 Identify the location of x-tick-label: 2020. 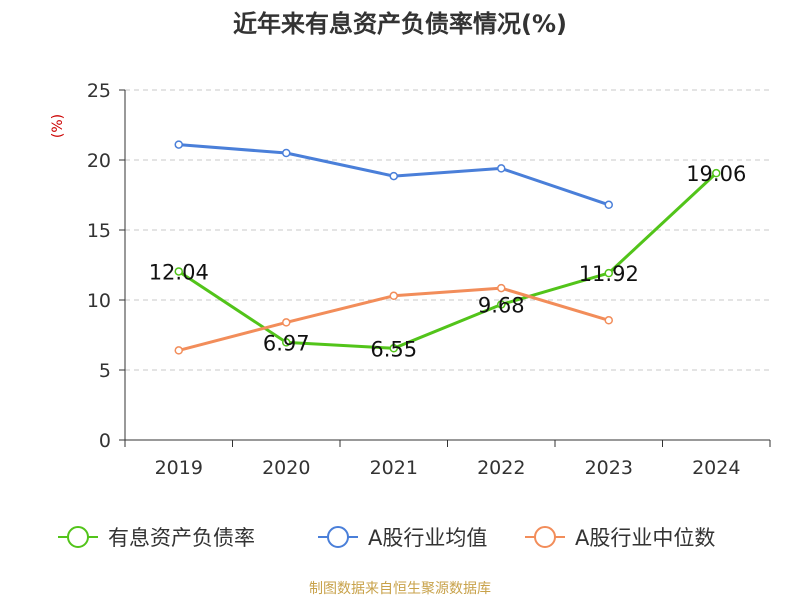
(286, 468).